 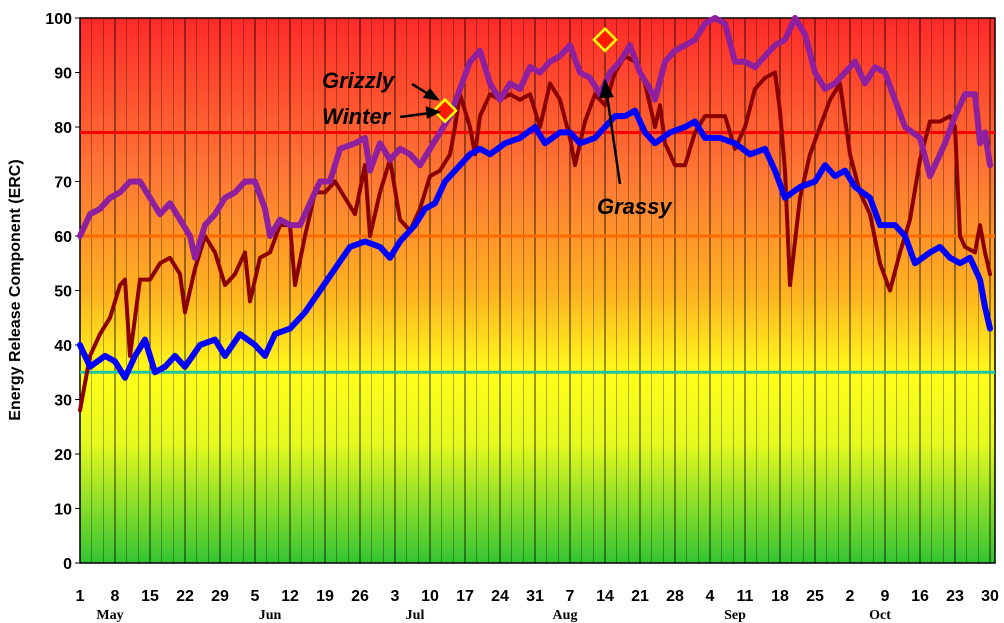 What do you see at coordinates (710, 596) in the screenshot?
I see `x-tick-label: 4` at bounding box center [710, 596].